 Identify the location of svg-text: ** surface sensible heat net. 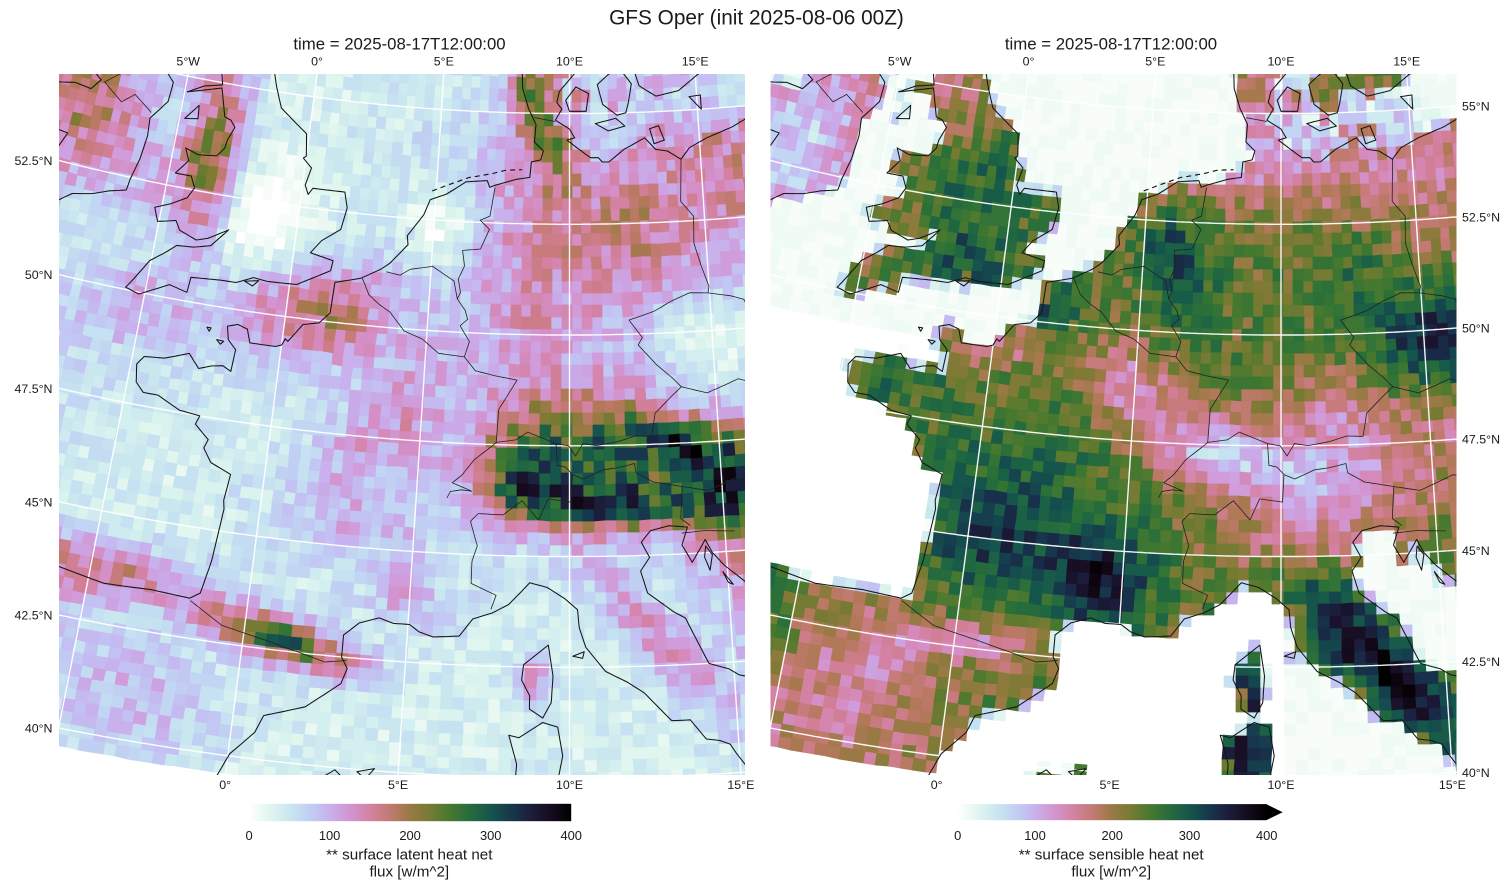
(1112, 855).